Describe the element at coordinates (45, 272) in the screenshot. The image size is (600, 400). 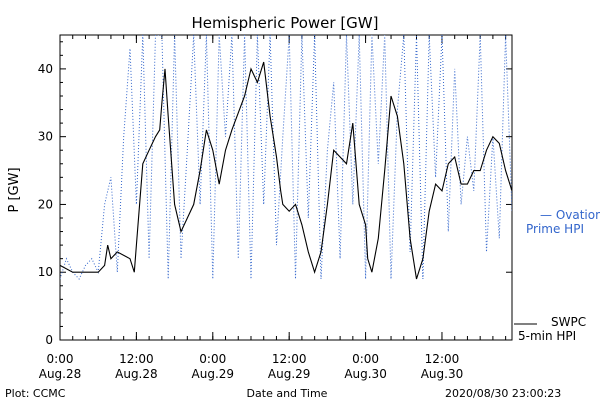
I see `y-tick-label-10: 10` at that location.